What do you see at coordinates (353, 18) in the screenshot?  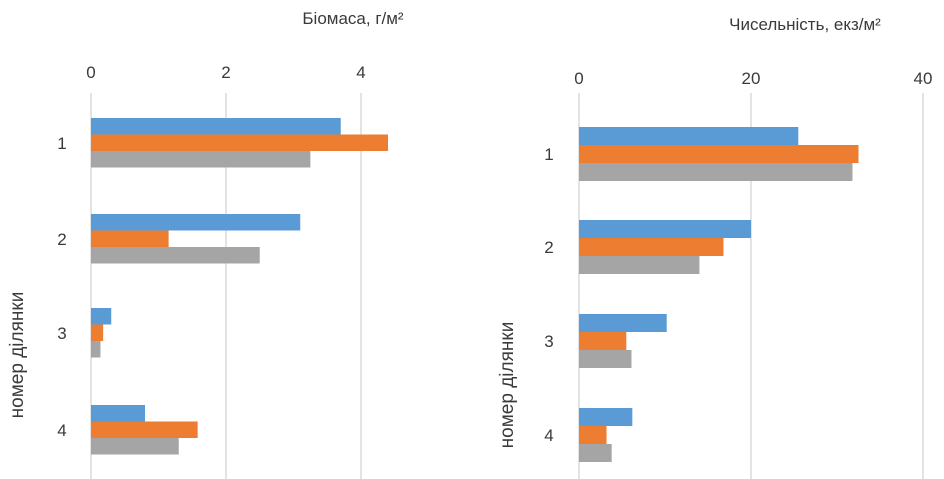 I see `biomass-chart-title: Біомаса, г/м²` at bounding box center [353, 18].